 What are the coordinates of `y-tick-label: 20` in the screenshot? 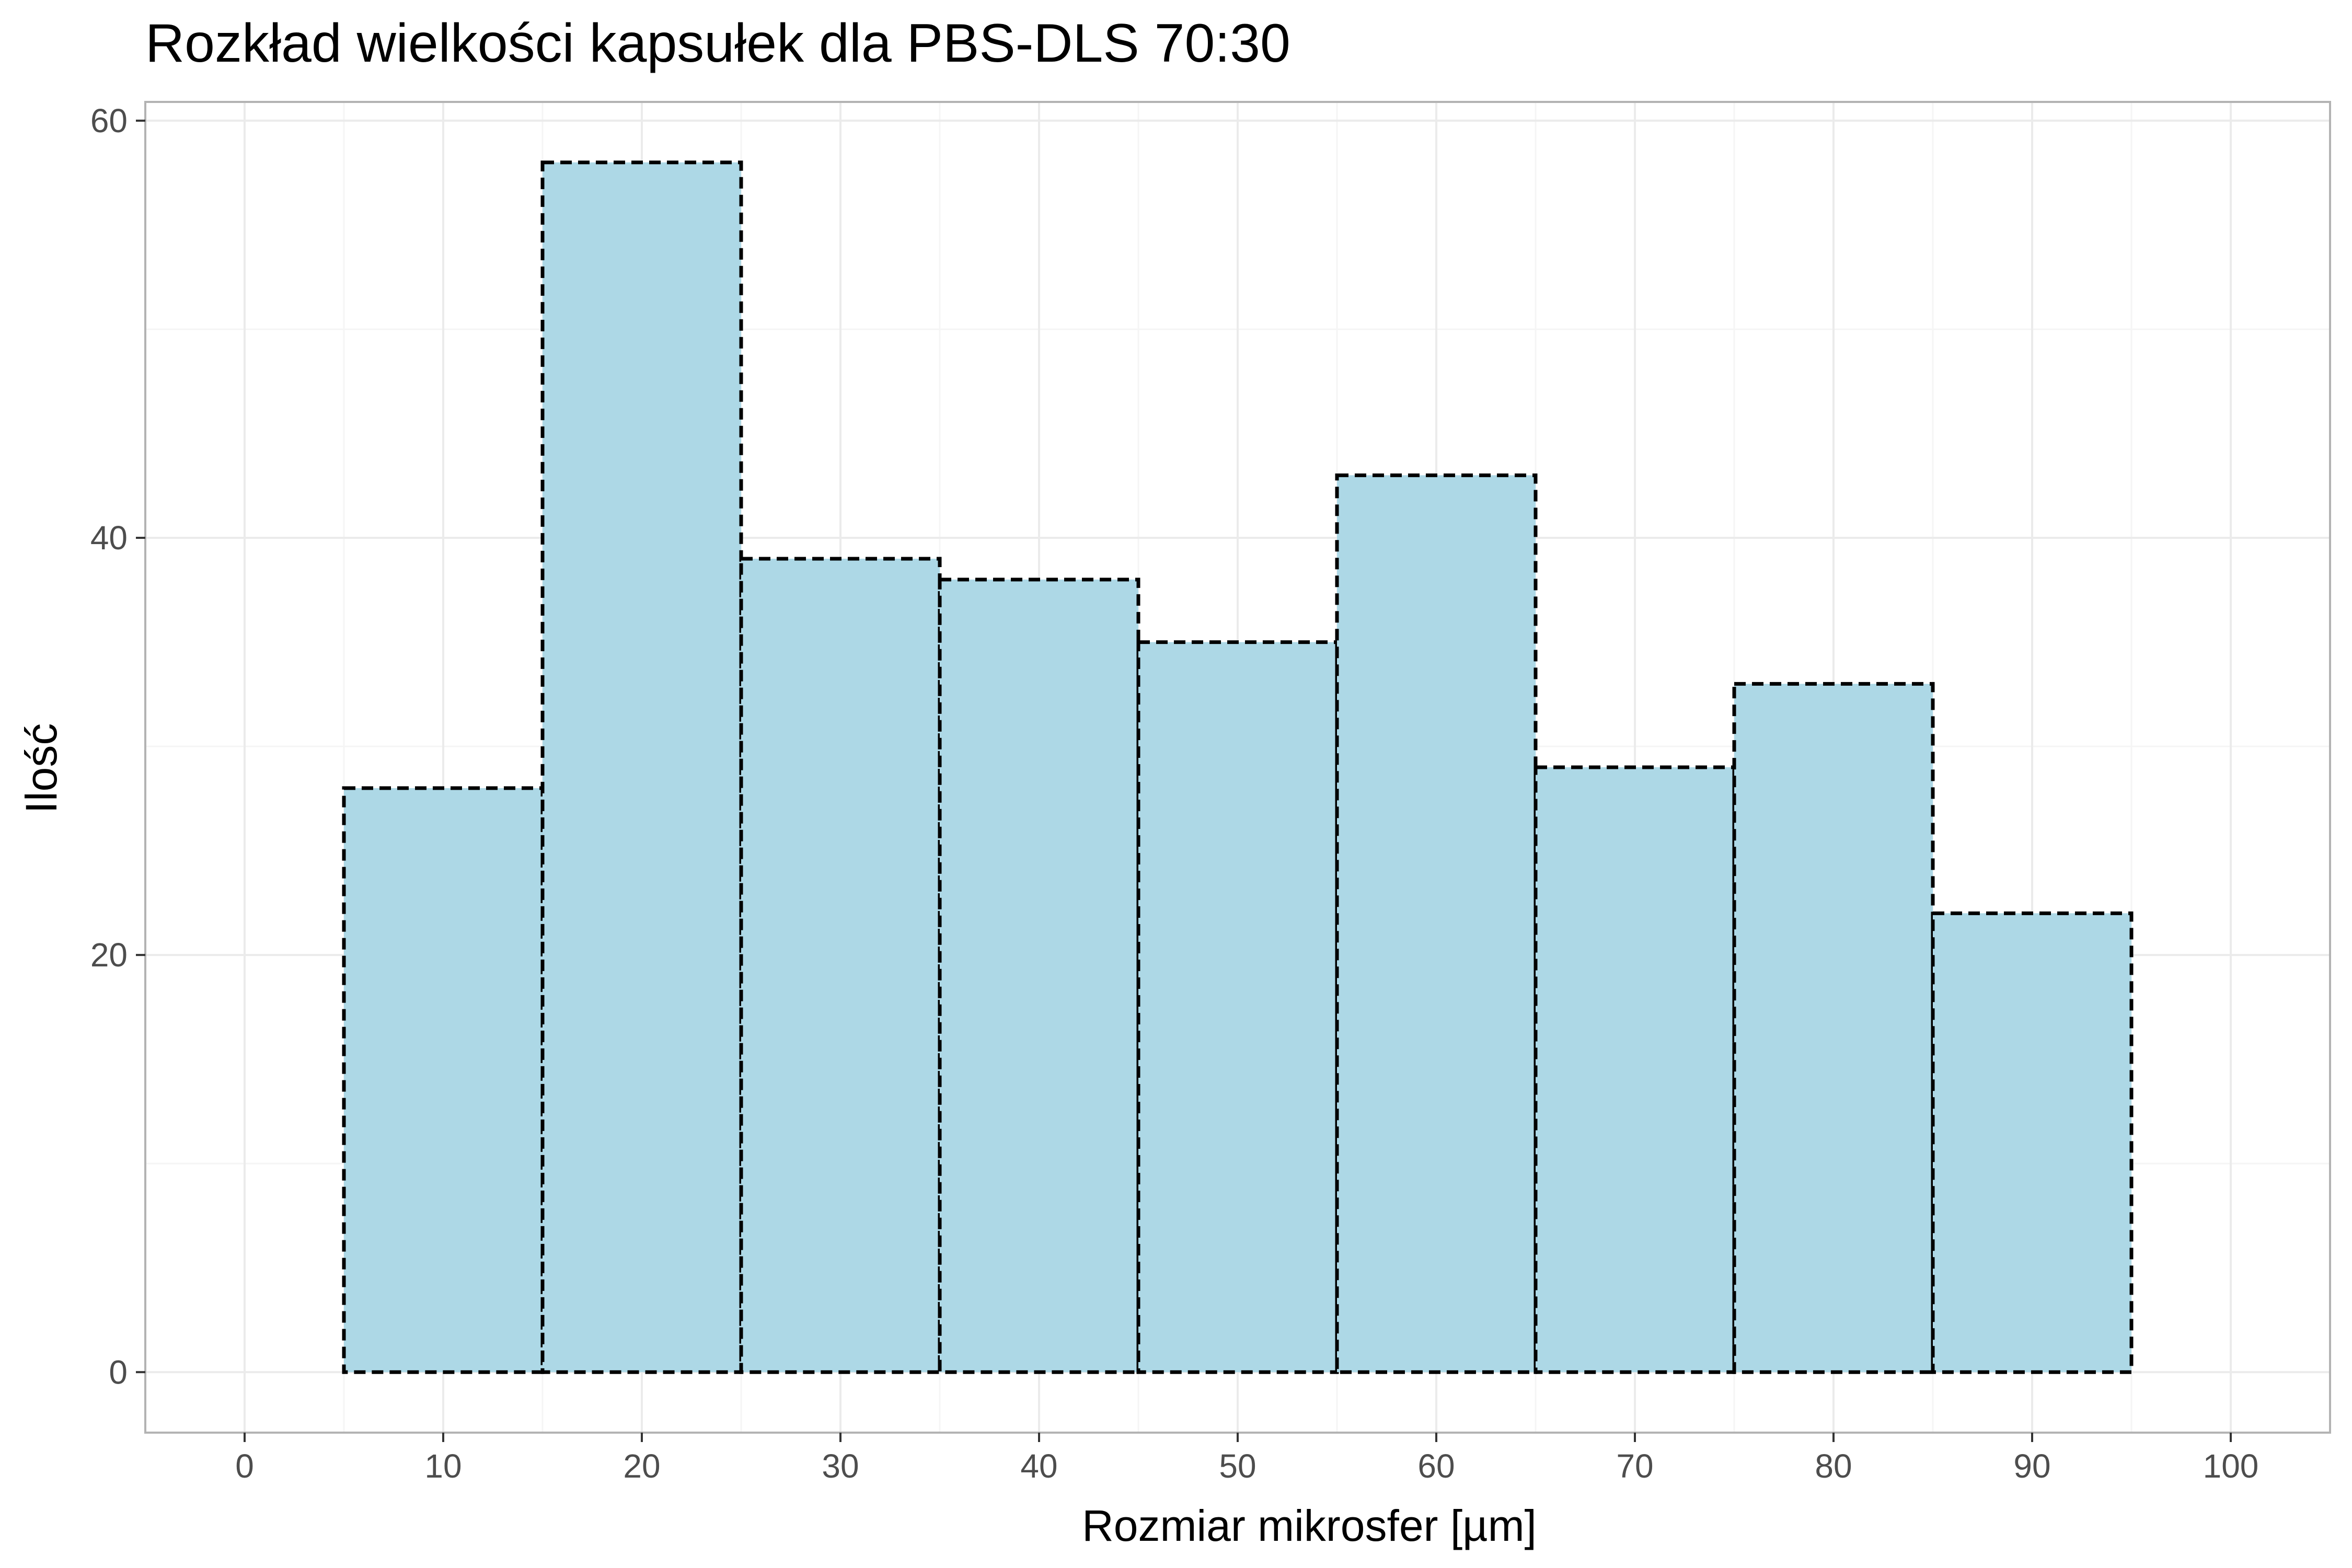 It's located at (109, 955).